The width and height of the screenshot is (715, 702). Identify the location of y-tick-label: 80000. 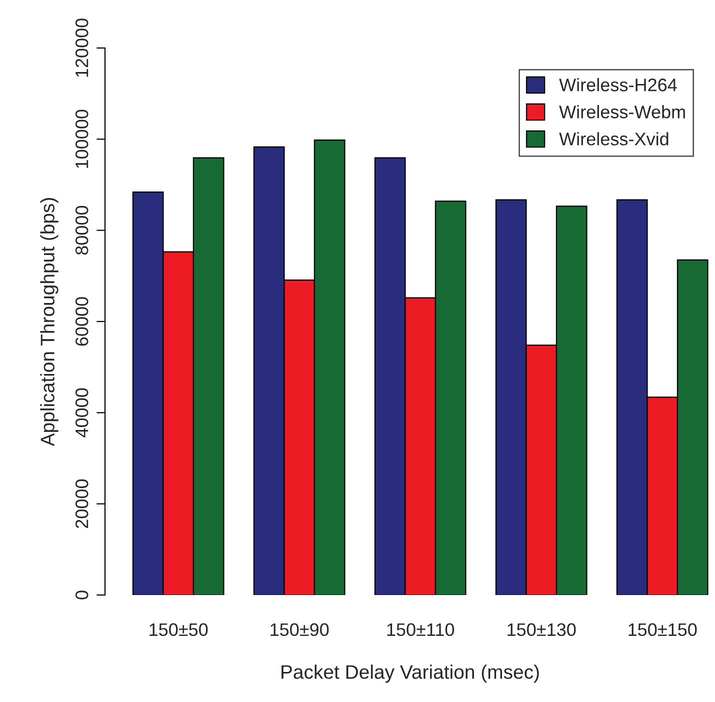
(81, 230).